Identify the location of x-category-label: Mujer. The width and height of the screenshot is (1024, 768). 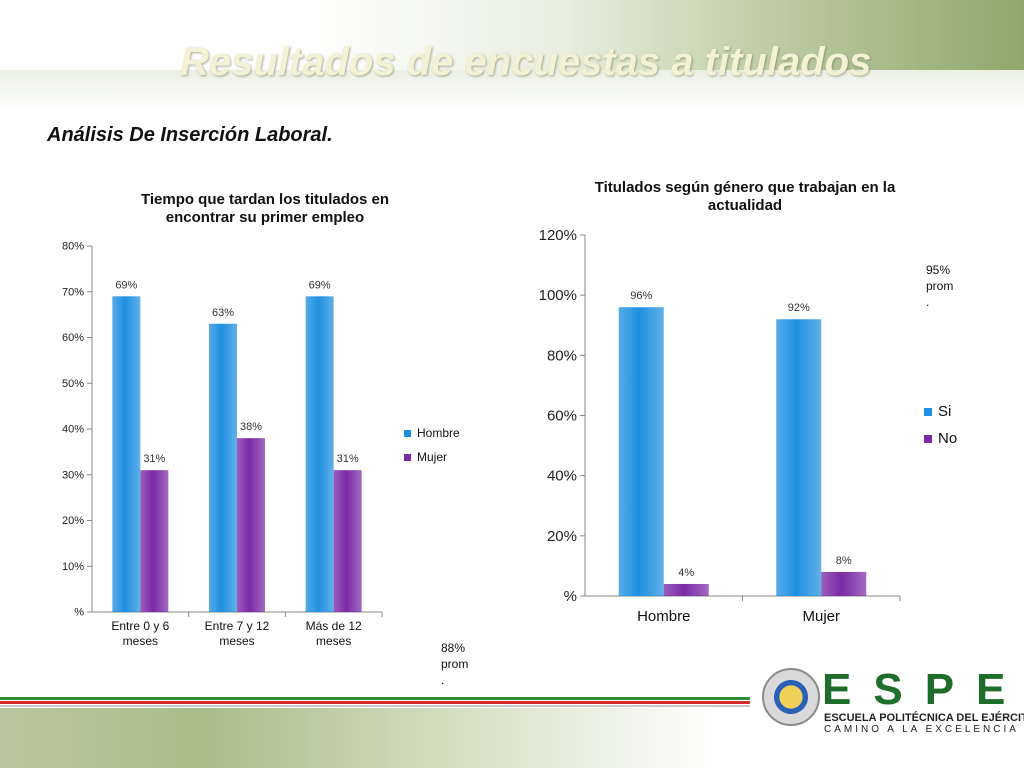
(821, 616).